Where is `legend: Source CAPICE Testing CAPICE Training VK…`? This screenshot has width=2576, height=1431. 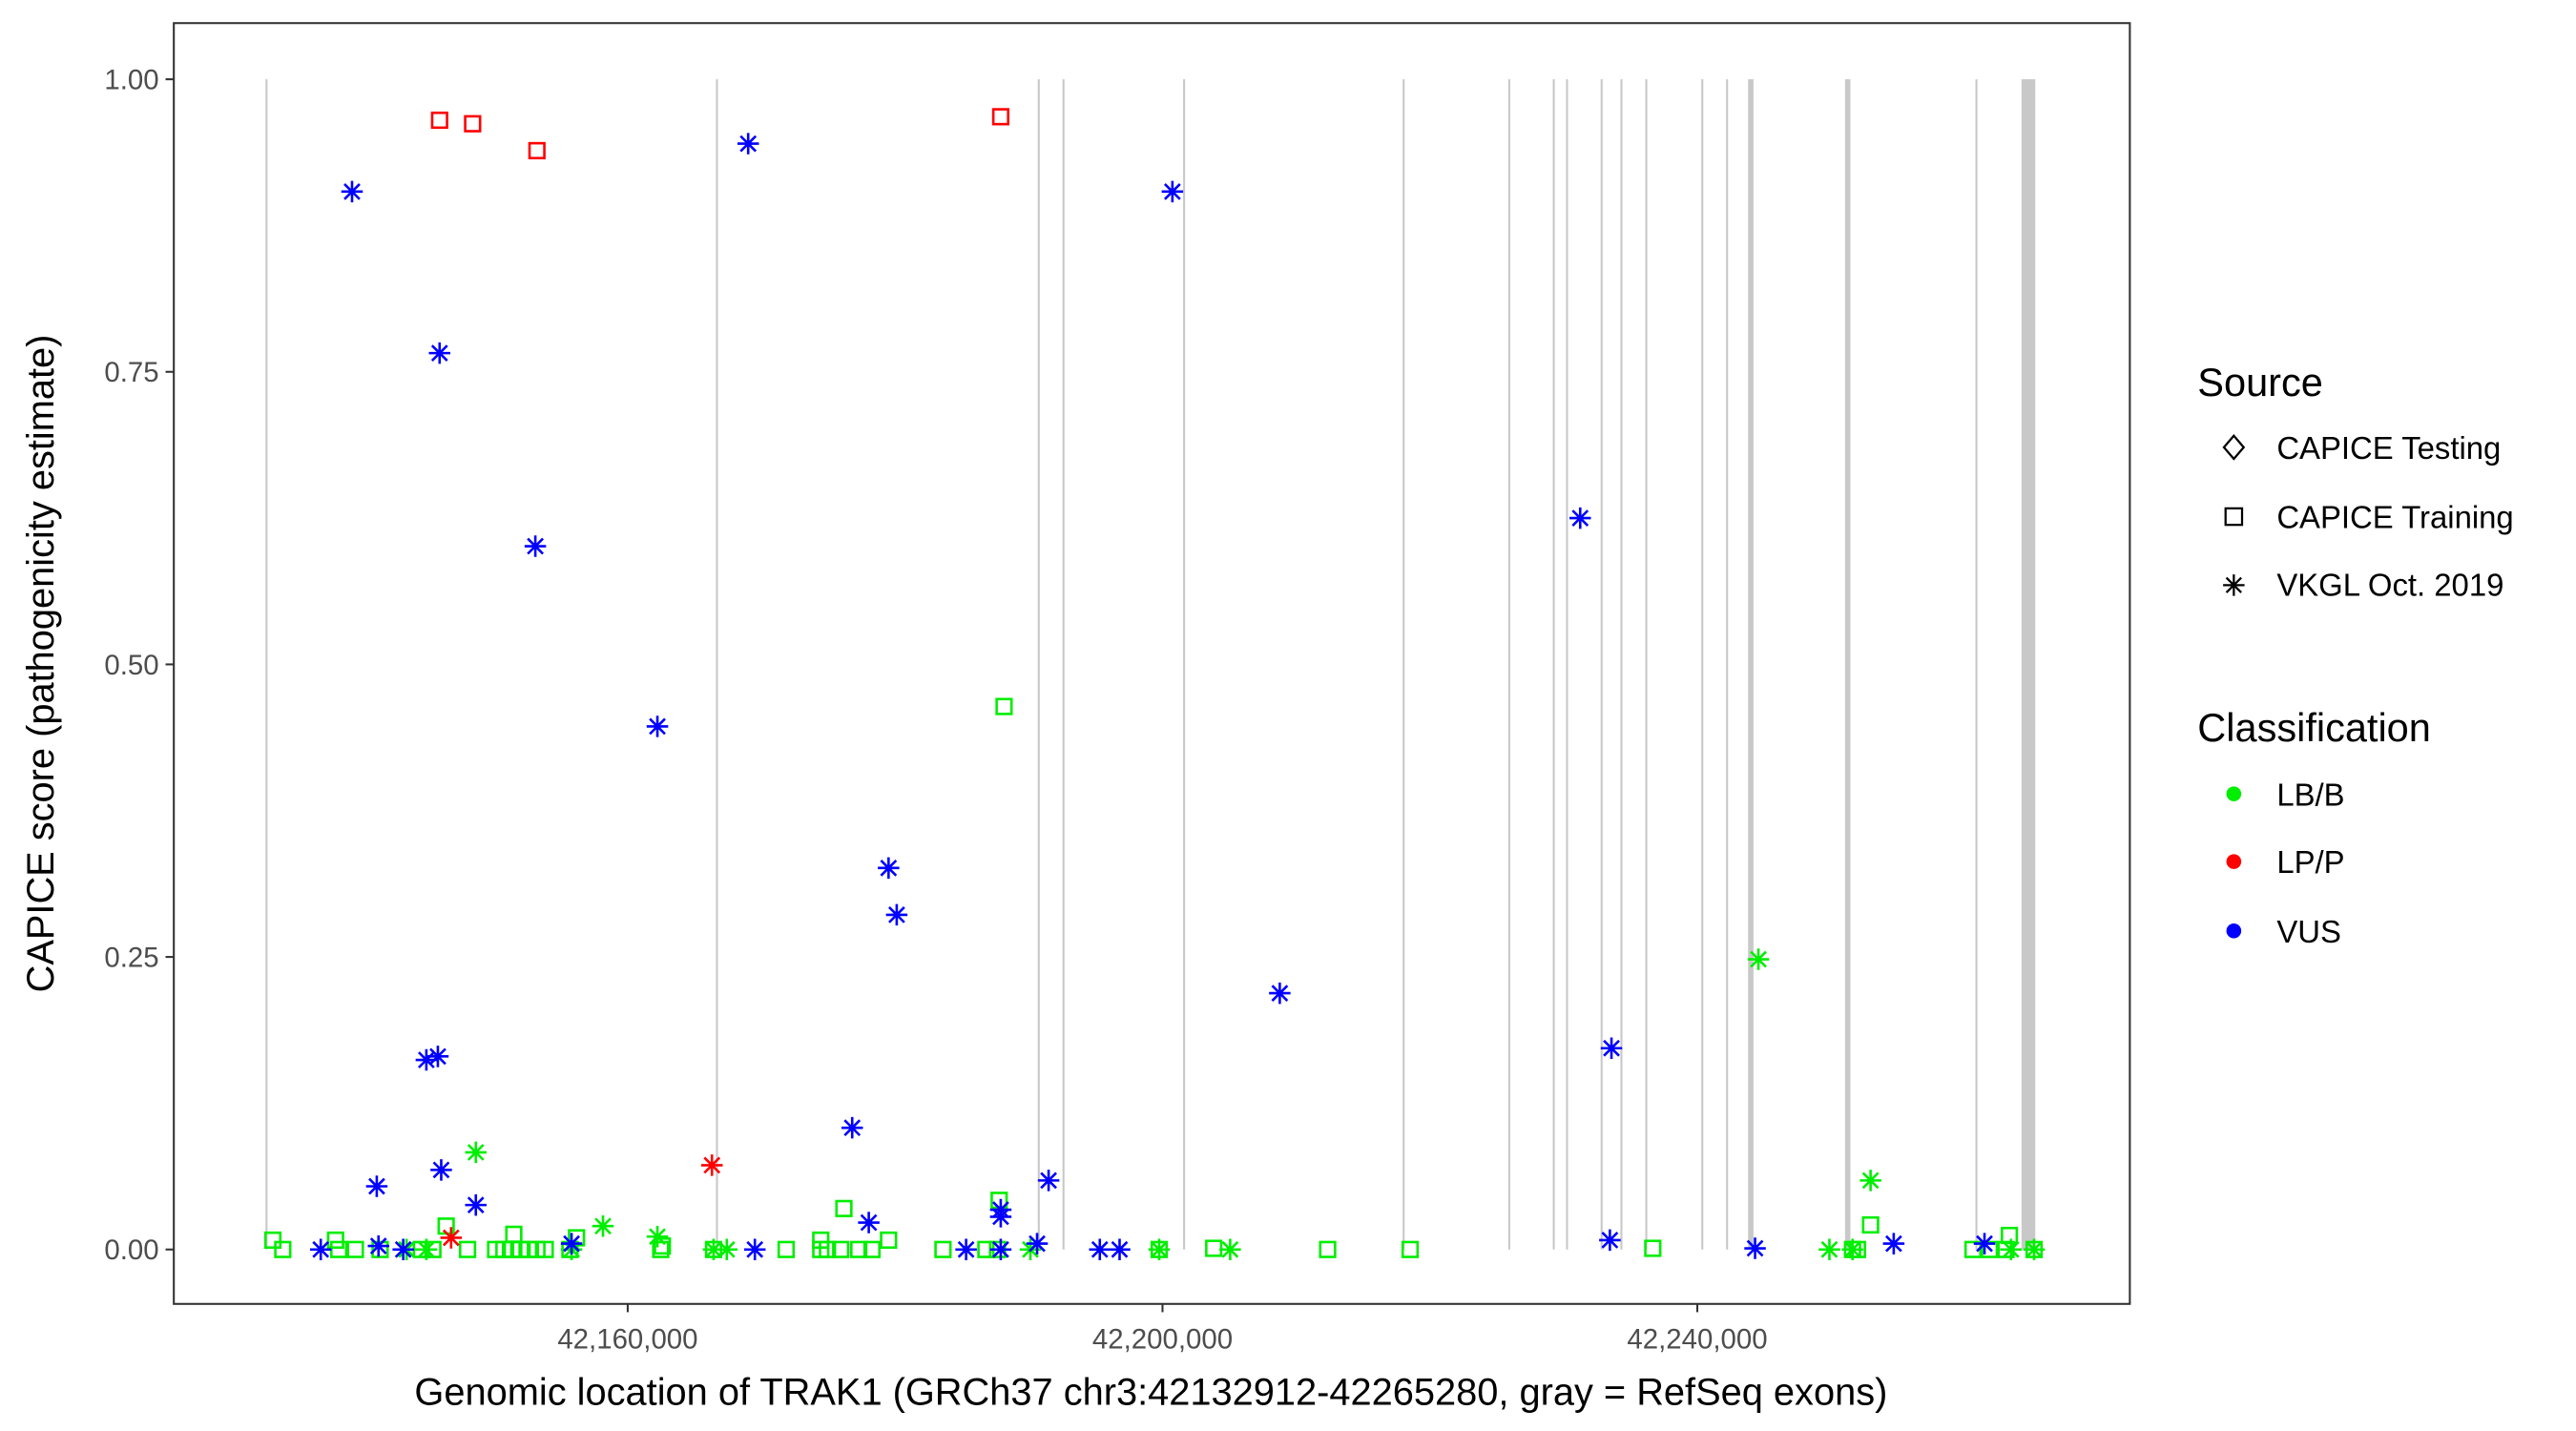 legend: Source CAPICE Testing CAPICE Training VK… is located at coordinates (2355, 654).